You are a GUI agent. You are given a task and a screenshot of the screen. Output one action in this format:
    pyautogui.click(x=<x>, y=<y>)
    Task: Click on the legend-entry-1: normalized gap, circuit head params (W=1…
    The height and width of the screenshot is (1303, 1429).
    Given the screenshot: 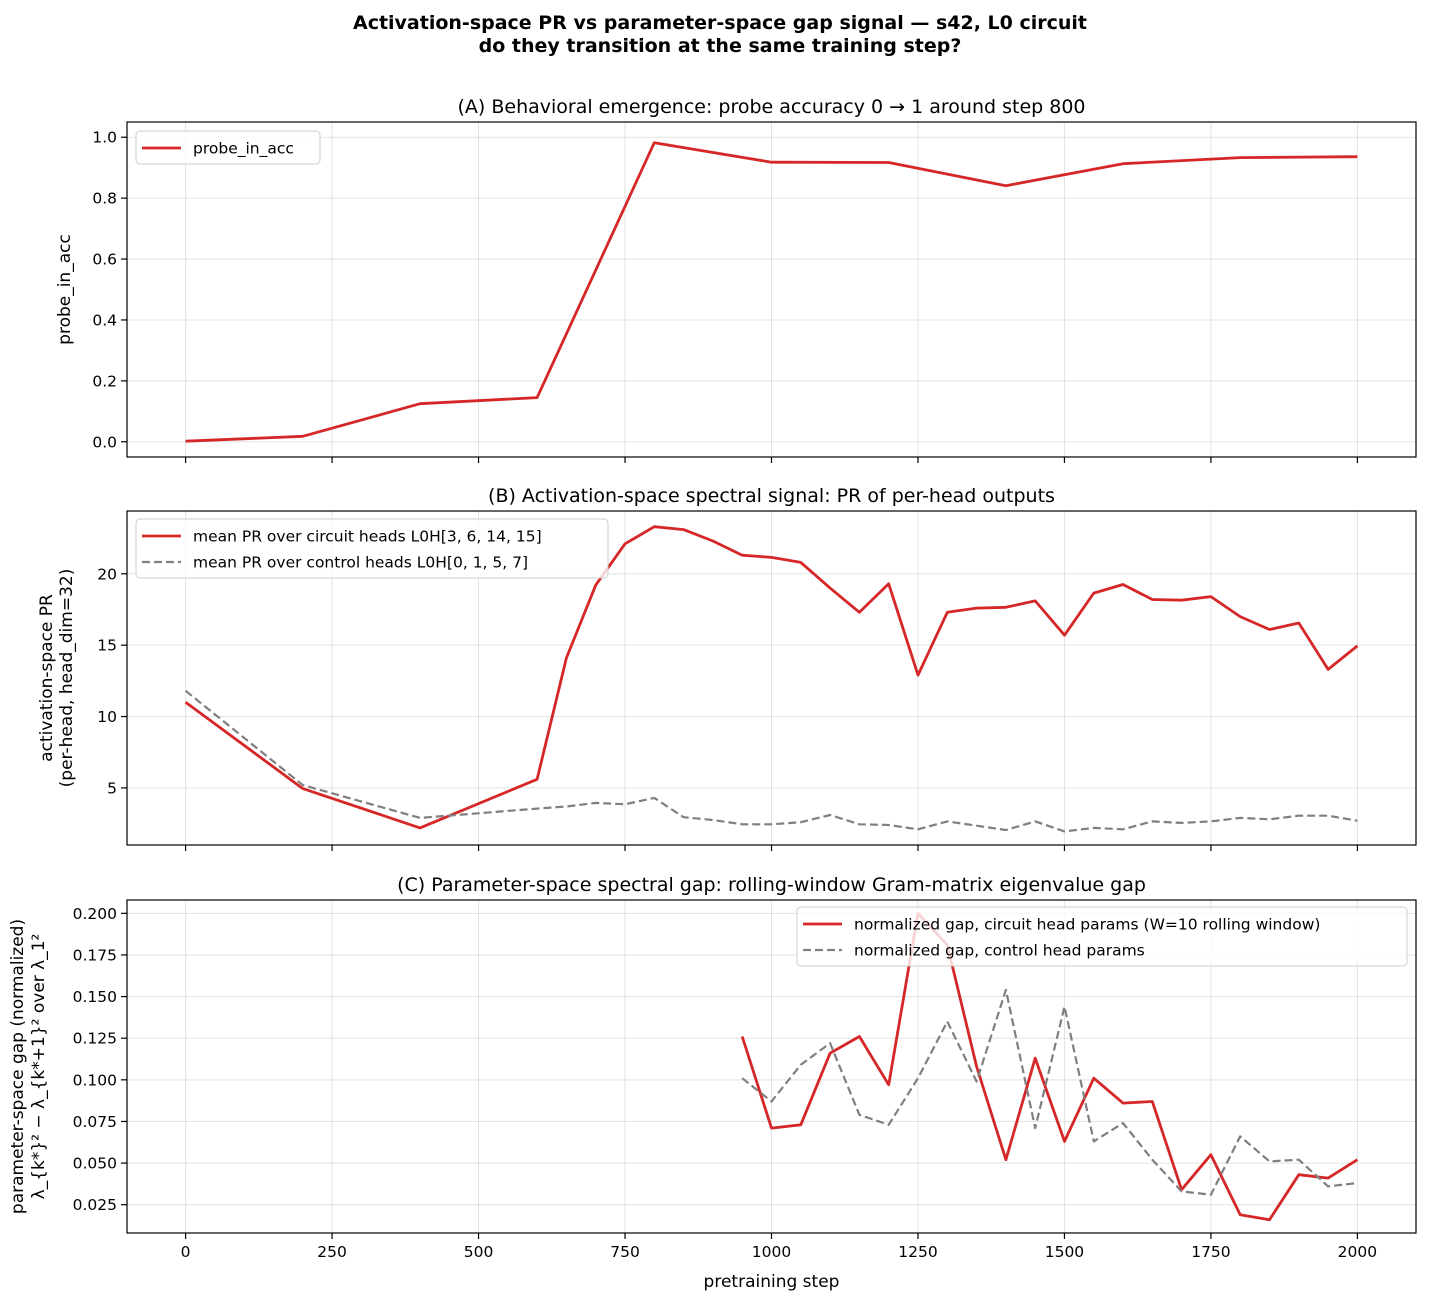 What is the action you would take?
    pyautogui.click(x=1087, y=925)
    